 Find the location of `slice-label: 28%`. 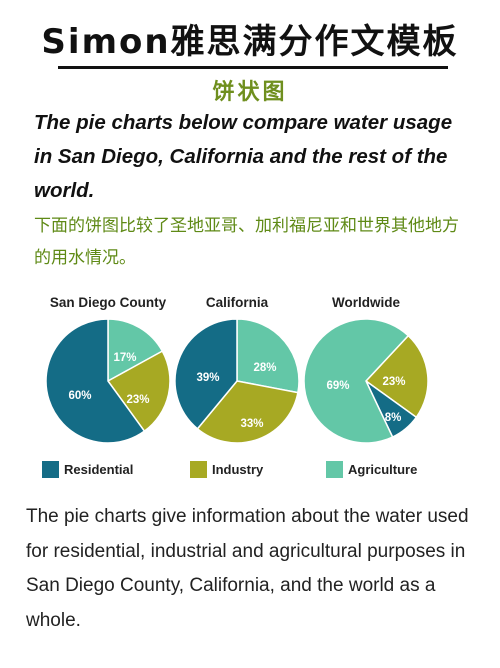

slice-label: 28% is located at coordinates (264, 368).